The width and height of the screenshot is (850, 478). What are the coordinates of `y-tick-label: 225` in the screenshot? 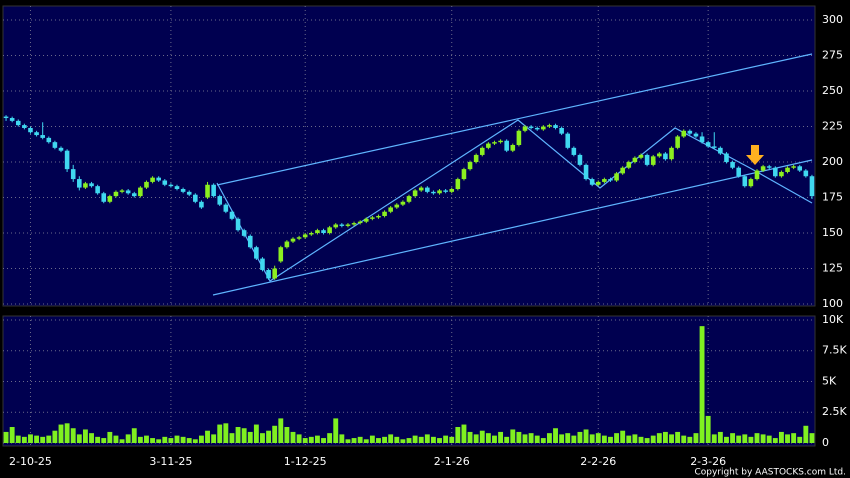 It's located at (832, 126).